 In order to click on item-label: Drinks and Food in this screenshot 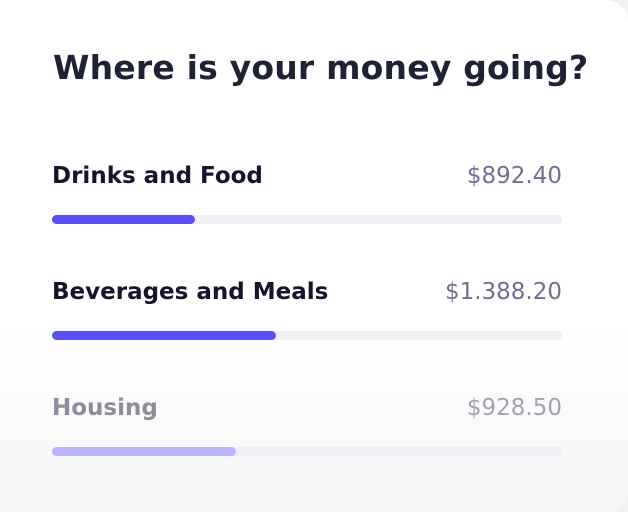, I will do `click(157, 176)`.